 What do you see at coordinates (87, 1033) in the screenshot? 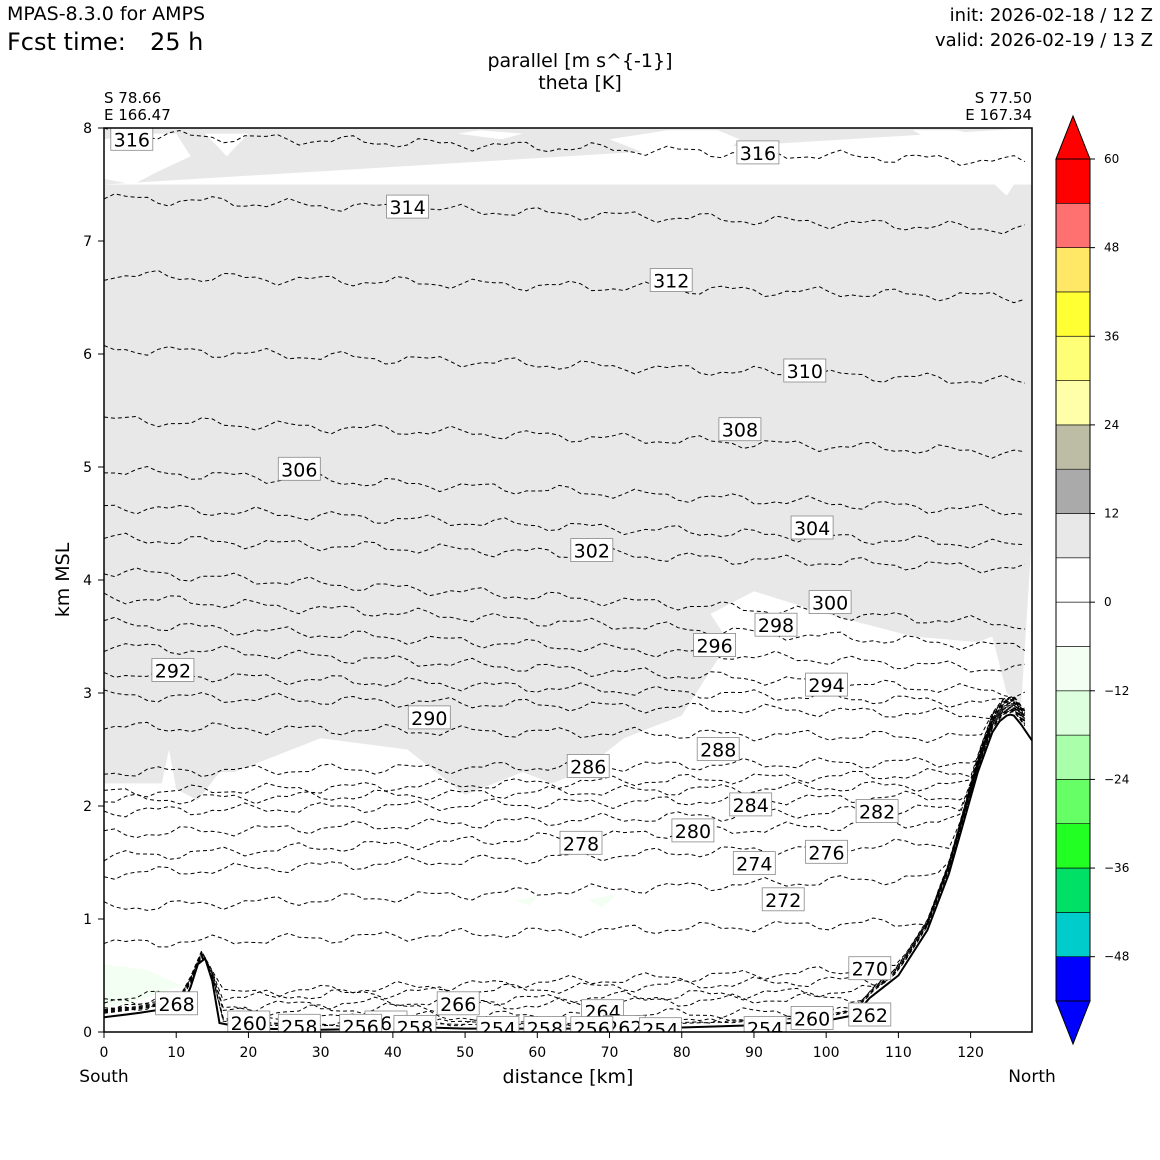
I see `y-tick-label: 0` at bounding box center [87, 1033].